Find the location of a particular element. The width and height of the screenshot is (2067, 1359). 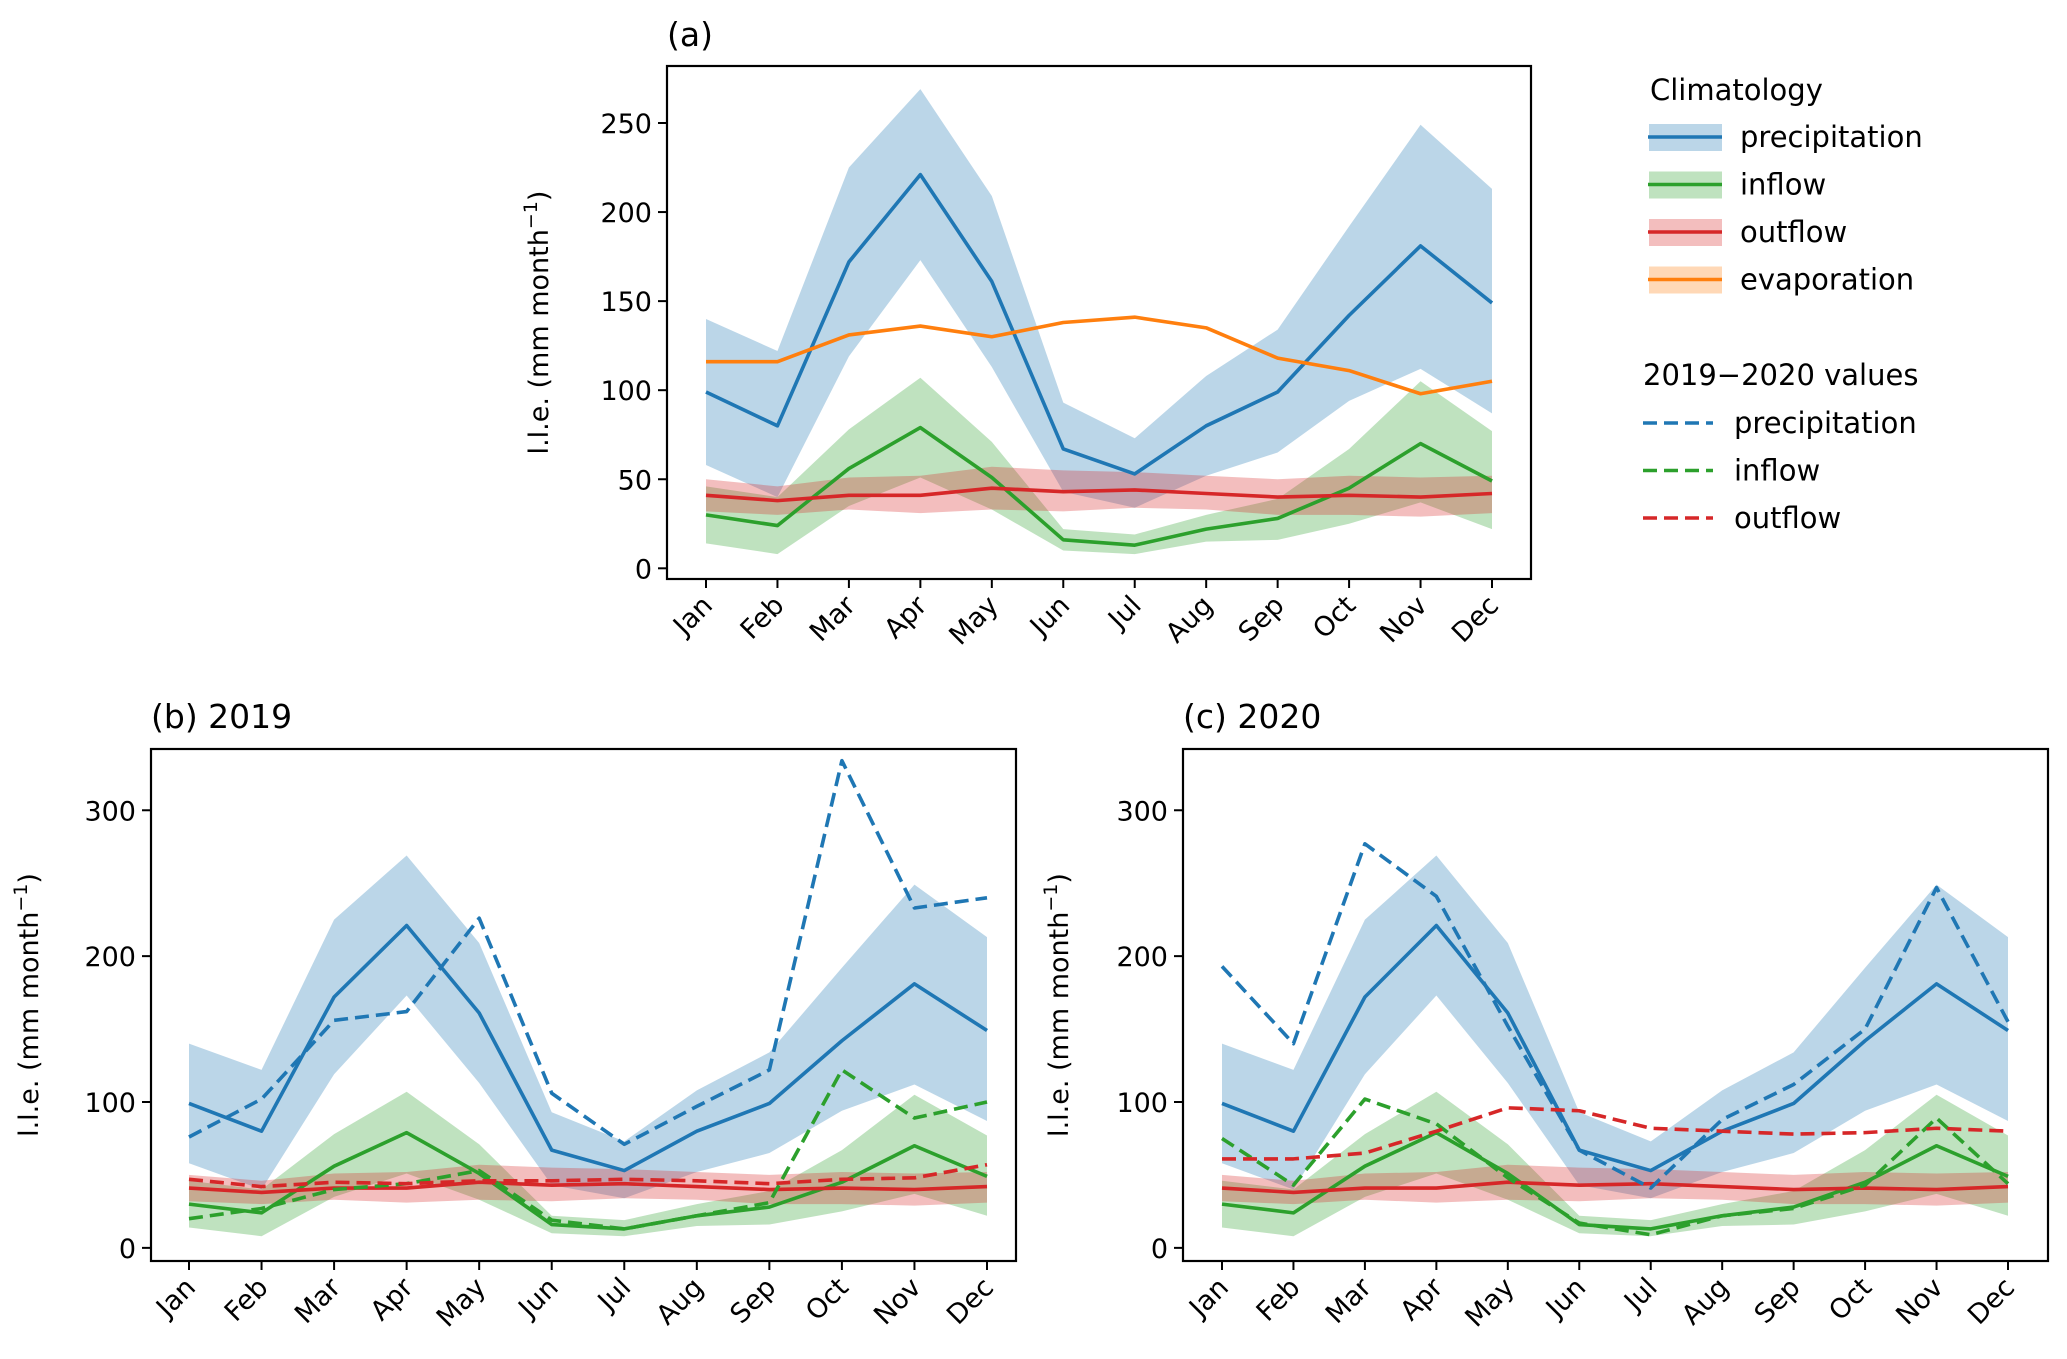

inflow-2020-line is located at coordinates (1615, 1167).